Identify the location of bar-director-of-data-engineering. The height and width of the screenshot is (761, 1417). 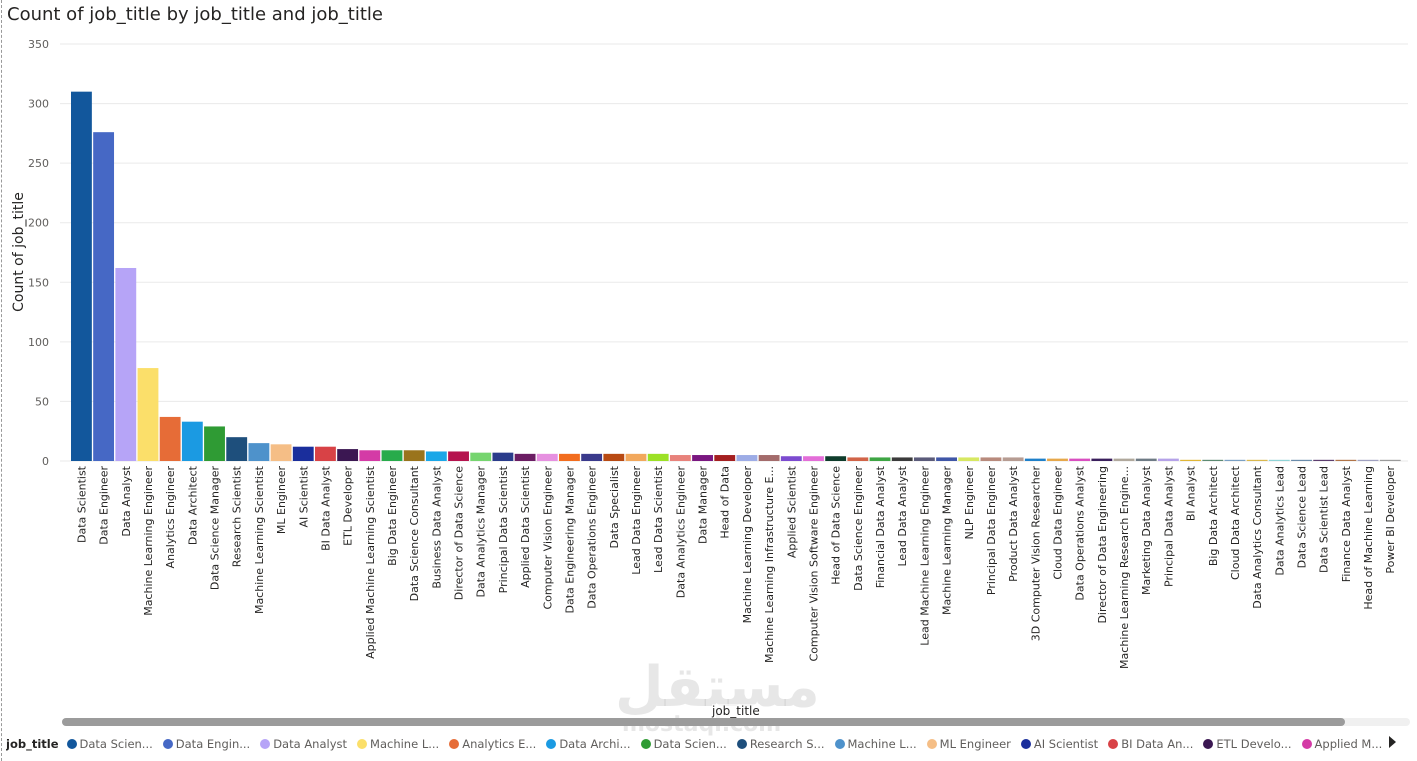
(1102, 459).